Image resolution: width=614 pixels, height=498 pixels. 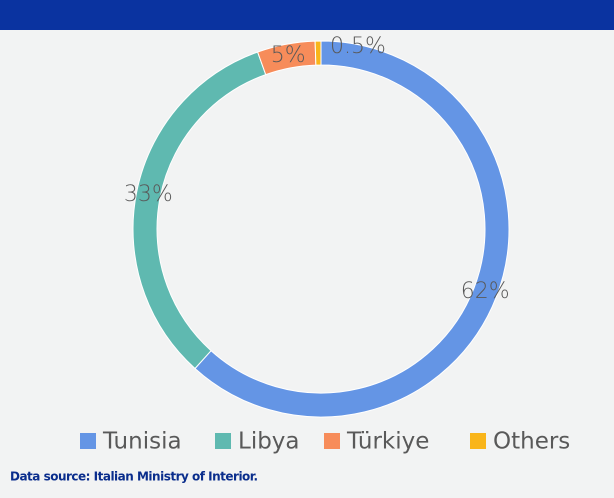 What do you see at coordinates (318, 53) in the screenshot?
I see `donut-slice` at bounding box center [318, 53].